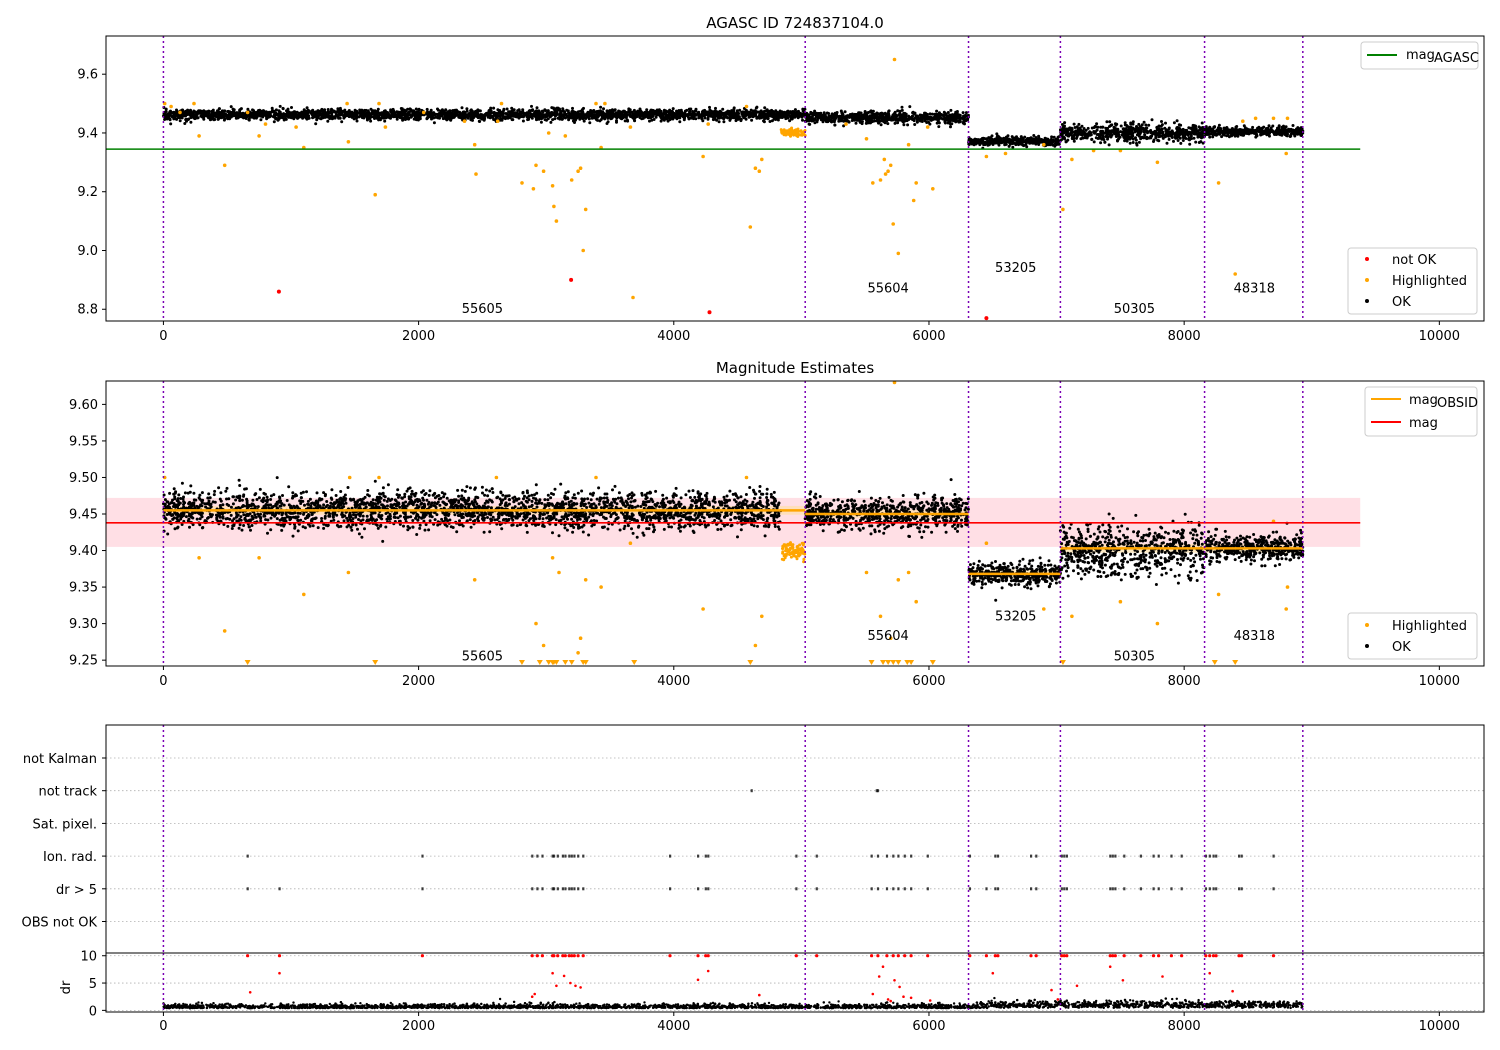 The height and width of the screenshot is (1050, 1500). I want to click on highlighted-point, so click(798, 129).